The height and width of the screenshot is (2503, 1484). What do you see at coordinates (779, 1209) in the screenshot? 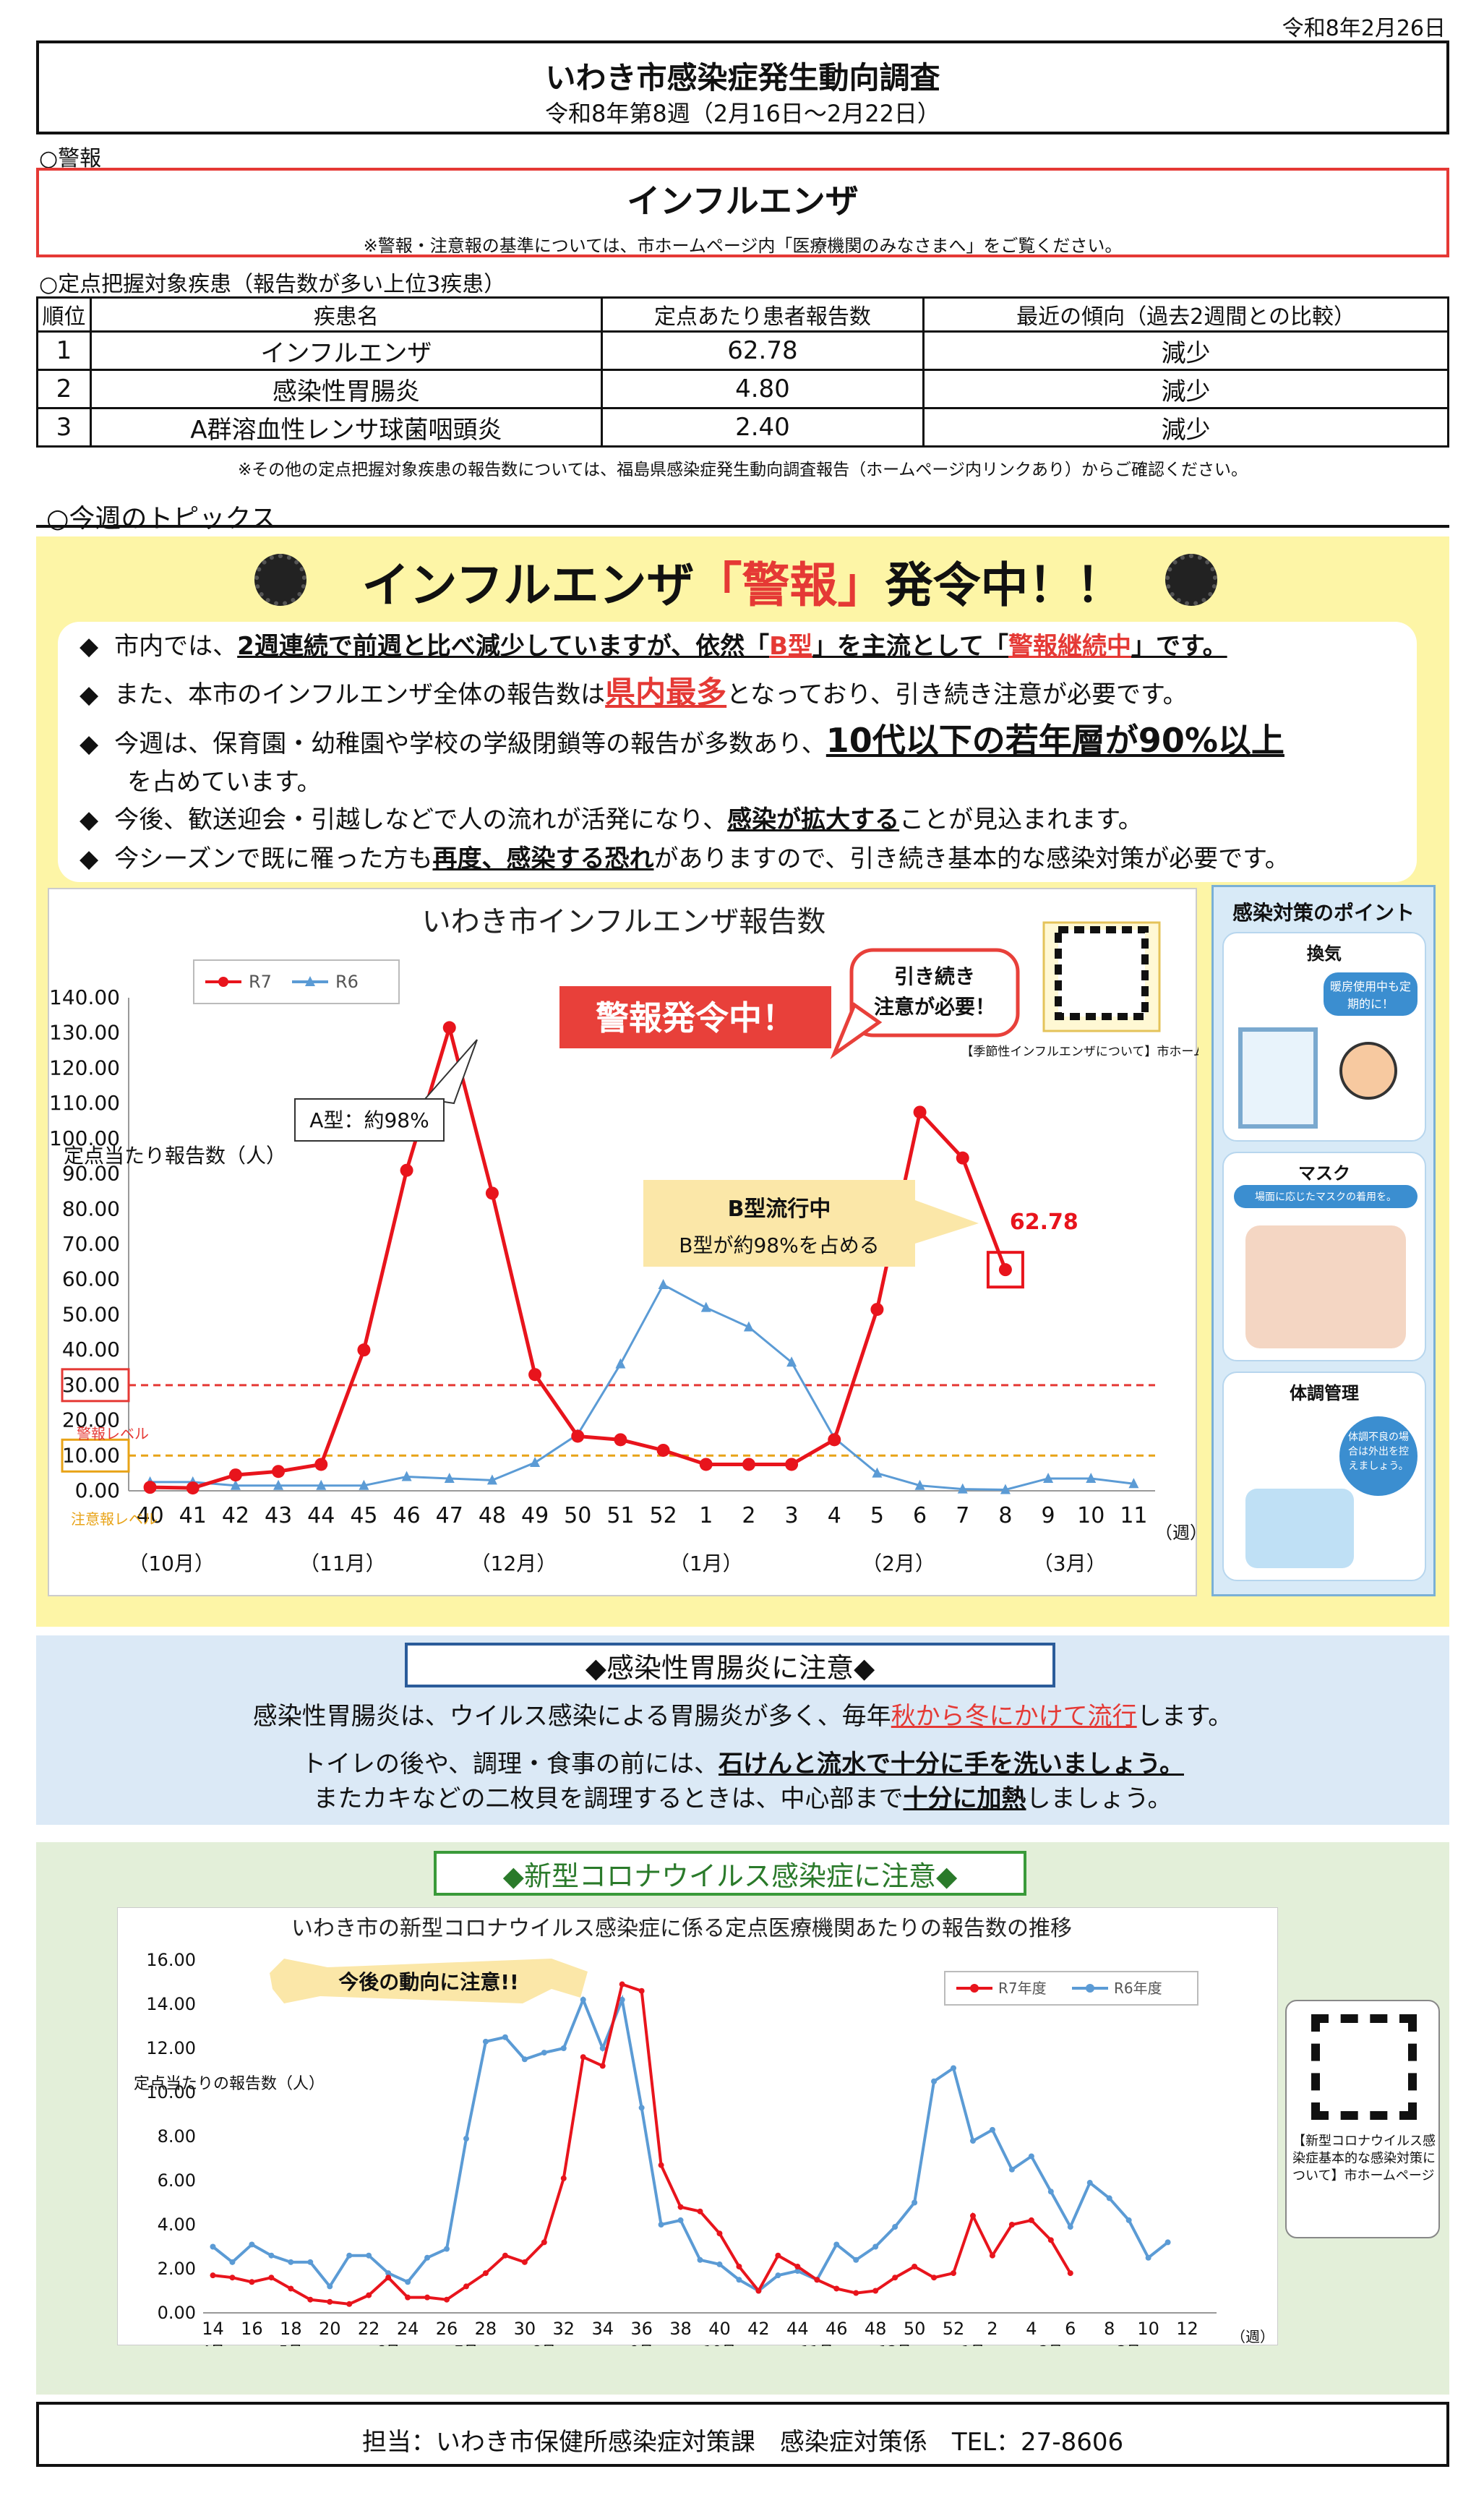
I see `svg-text: B型流行中` at bounding box center [779, 1209].